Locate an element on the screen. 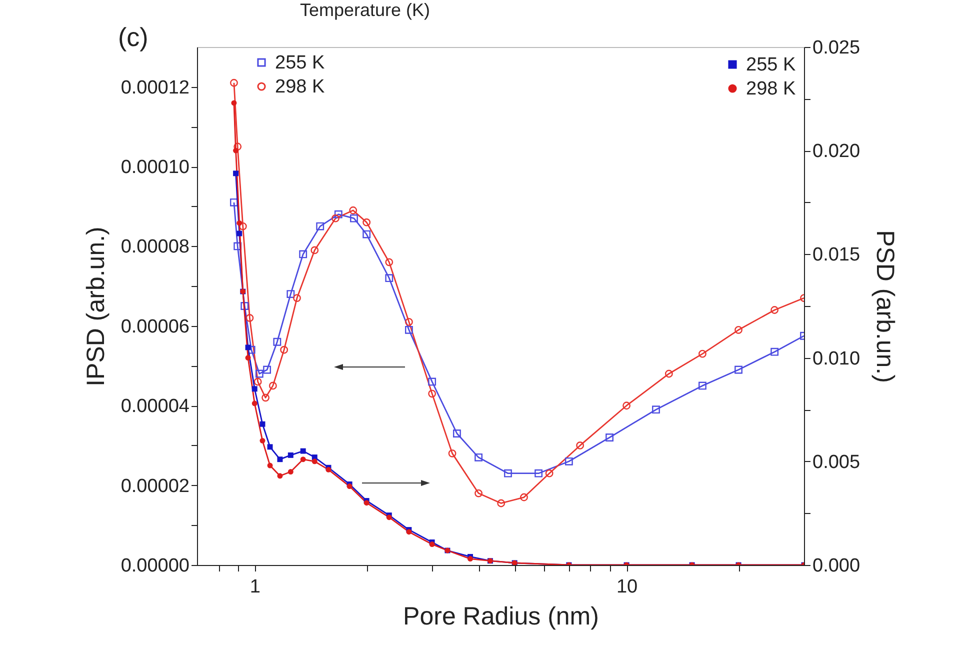  y-tick-label: 0.00008 is located at coordinates (155, 247).